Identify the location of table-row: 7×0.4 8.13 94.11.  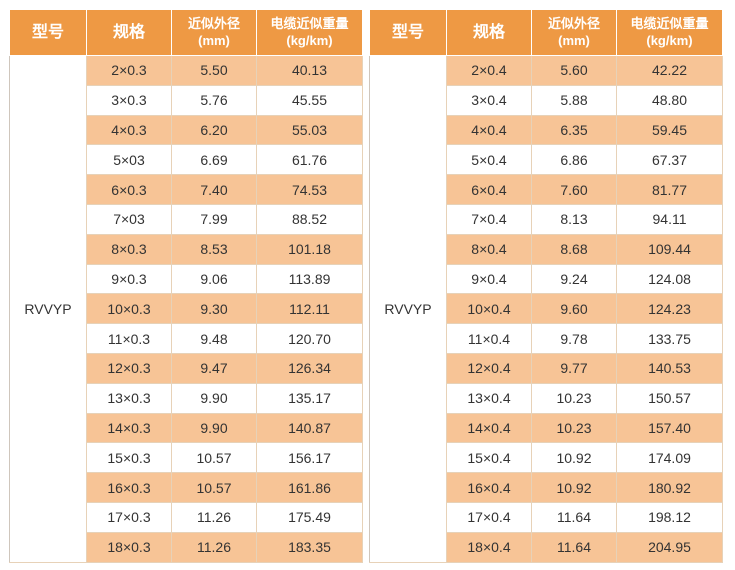
(546, 219).